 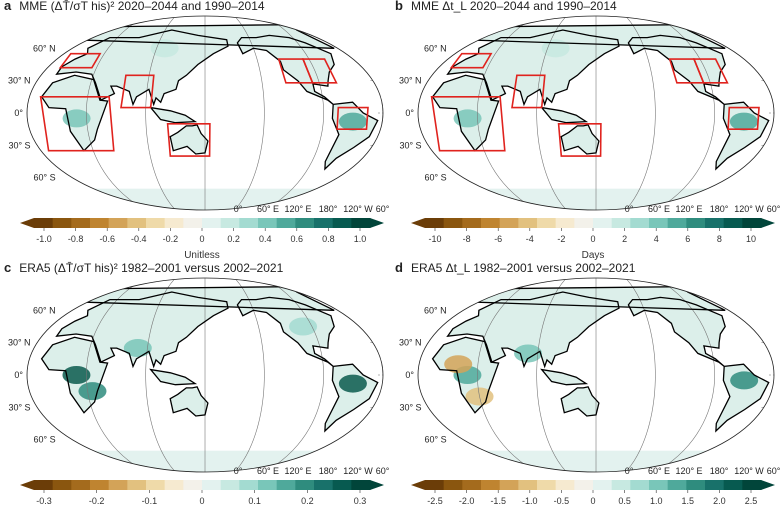 I want to click on colorbar-tick-label: -0.8, so click(x=76, y=239).